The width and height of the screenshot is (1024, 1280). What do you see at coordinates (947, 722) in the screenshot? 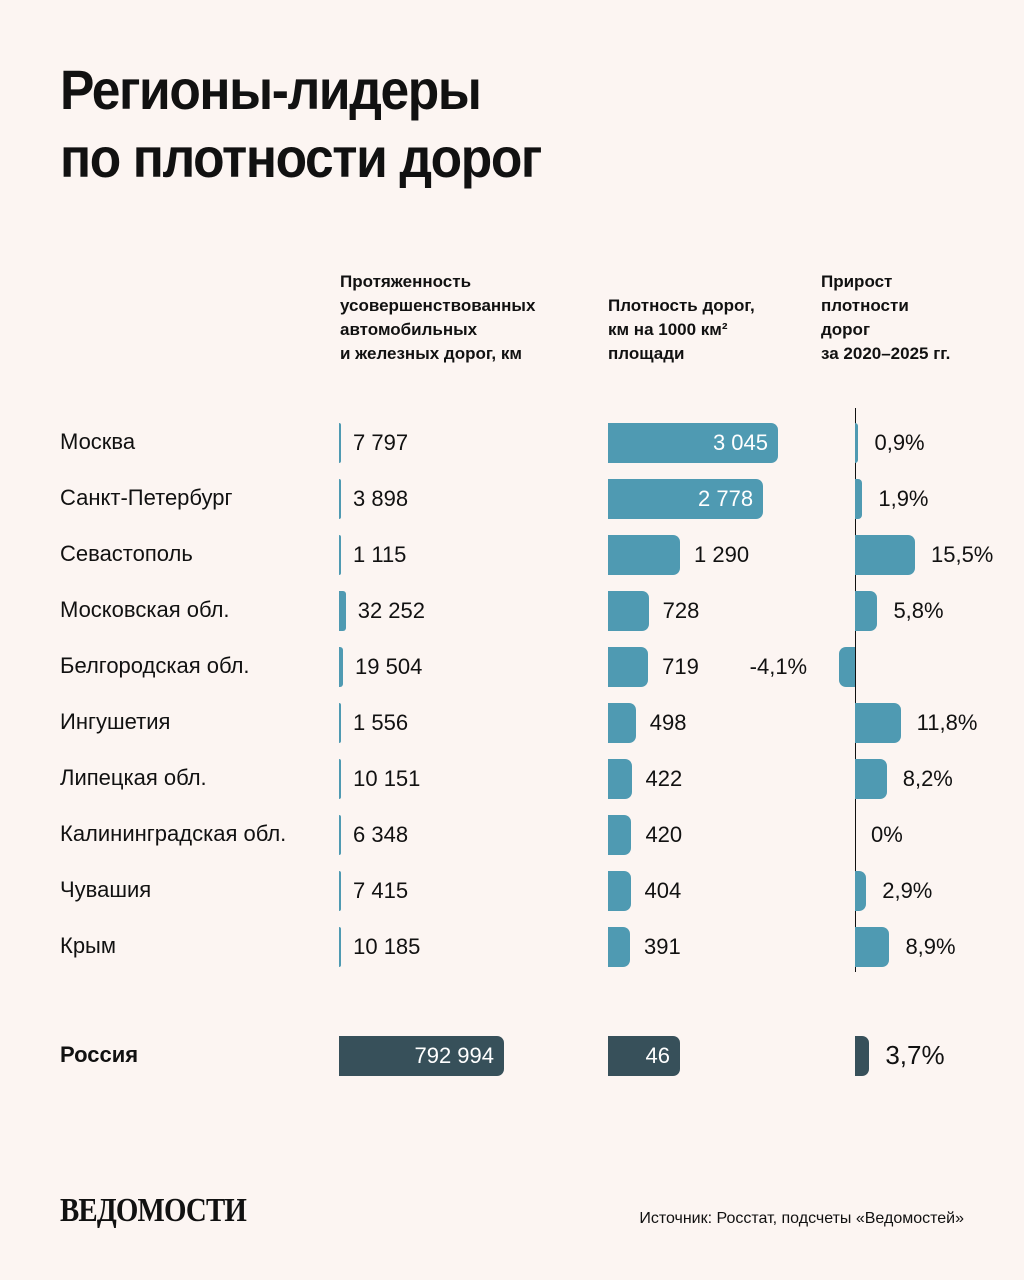
I see `growth-label: 11,8%` at bounding box center [947, 722].